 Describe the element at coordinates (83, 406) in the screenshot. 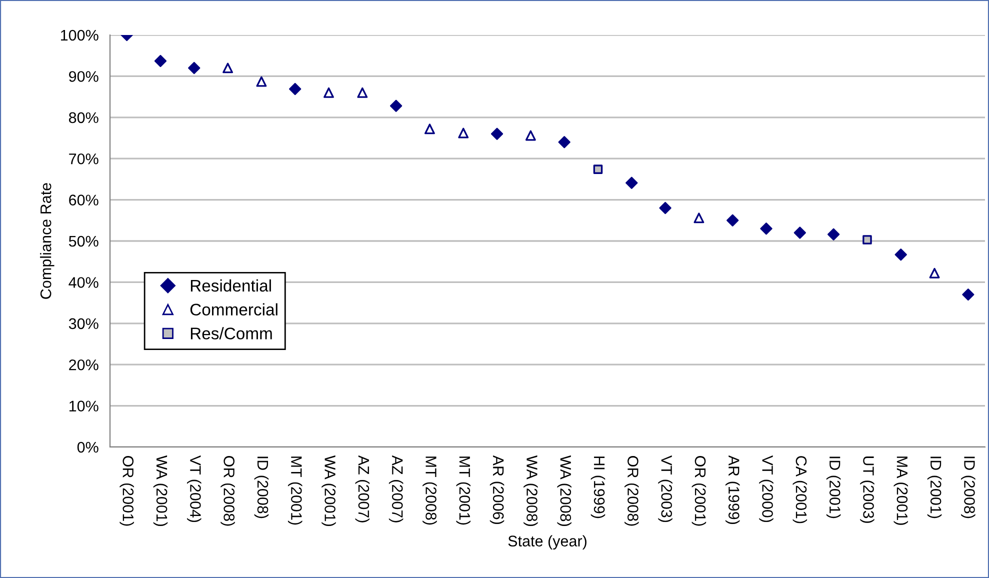

I see `y-tick-label: 10%` at that location.